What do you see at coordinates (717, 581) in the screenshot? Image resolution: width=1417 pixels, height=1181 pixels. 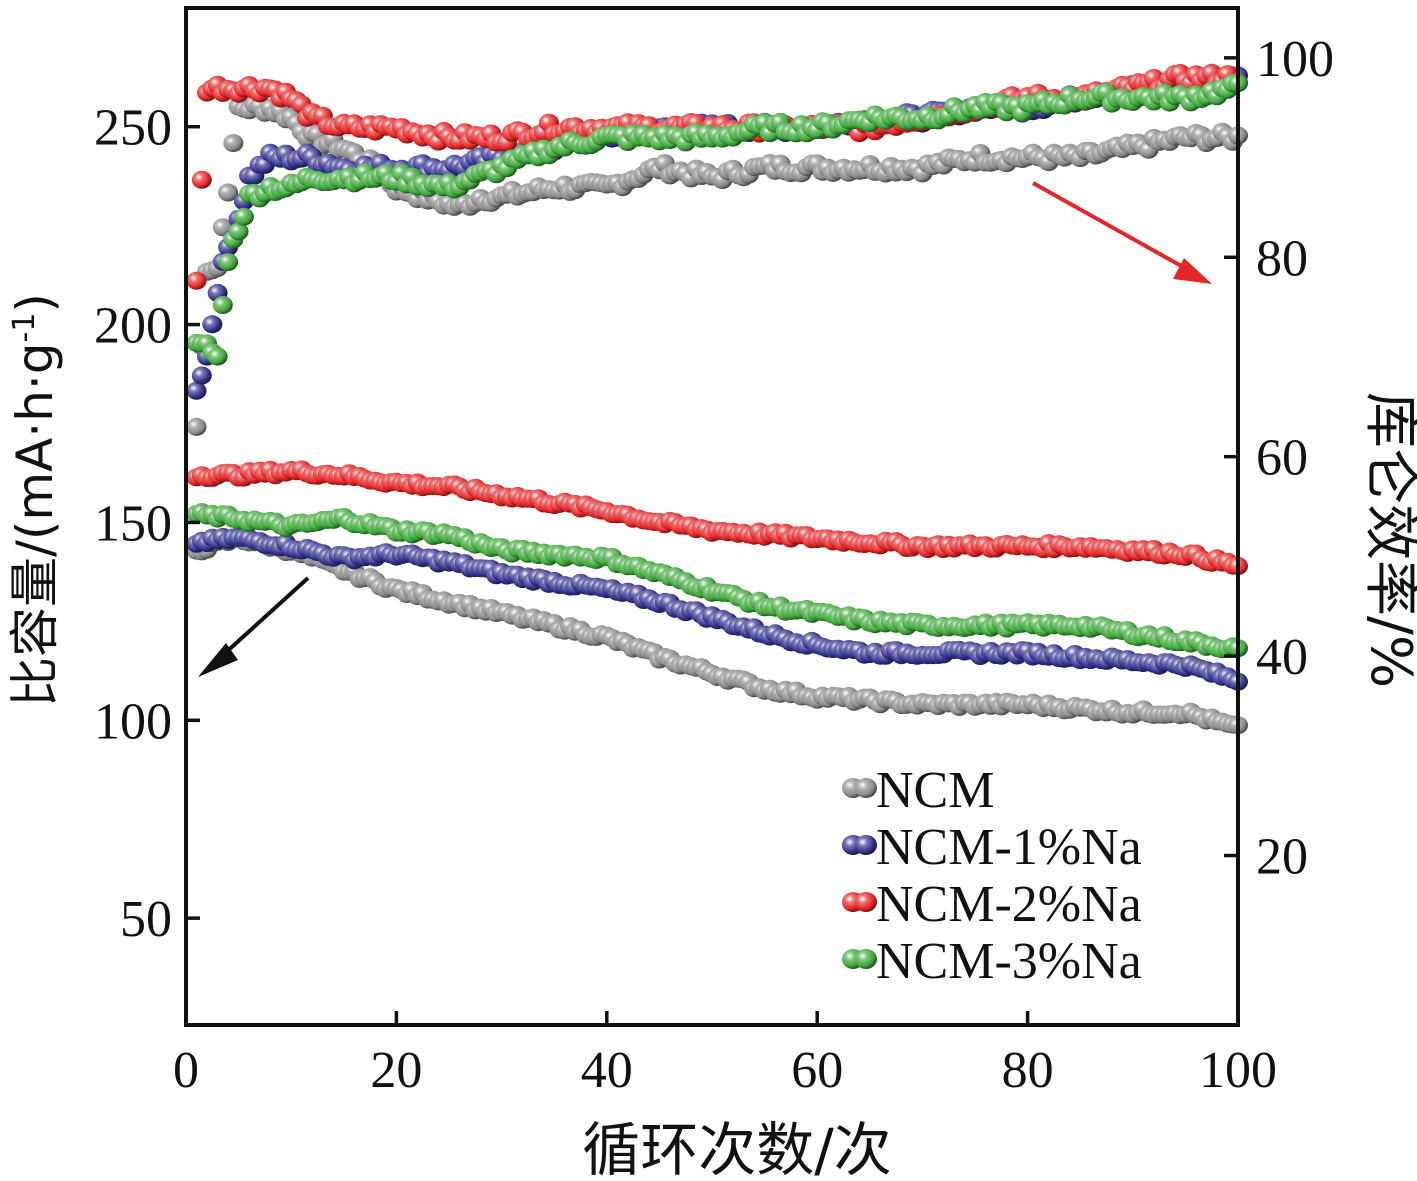 I see `capacity-series-NCM-3%Na` at bounding box center [717, 581].